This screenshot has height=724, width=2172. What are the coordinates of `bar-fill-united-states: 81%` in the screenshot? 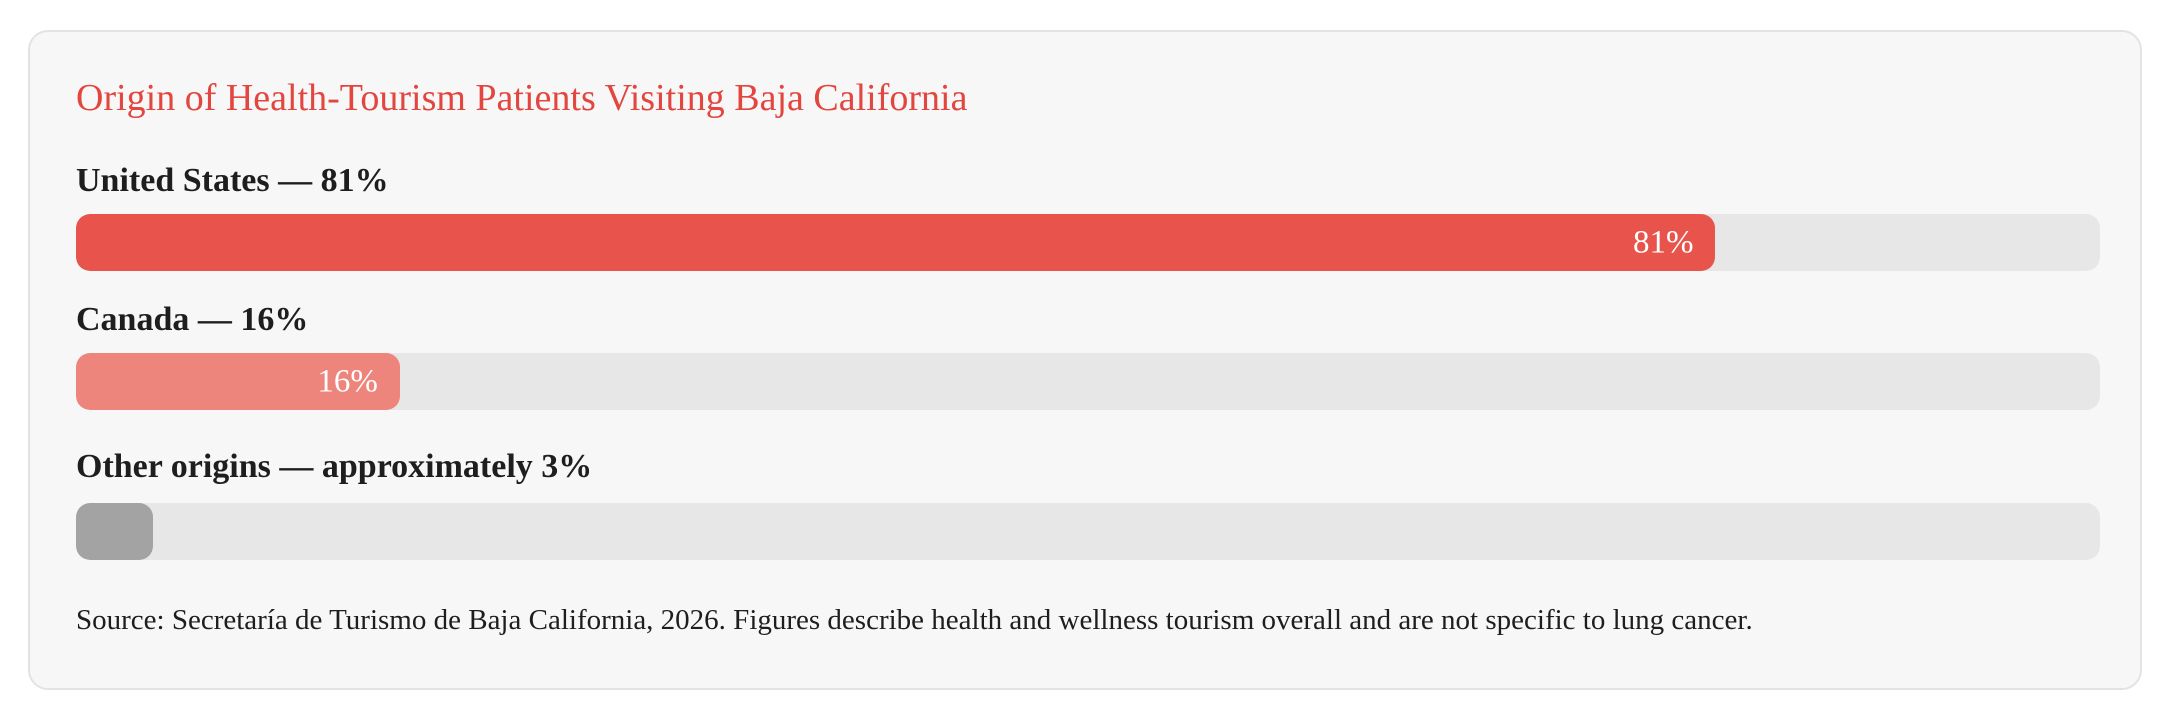 It's located at (896, 242).